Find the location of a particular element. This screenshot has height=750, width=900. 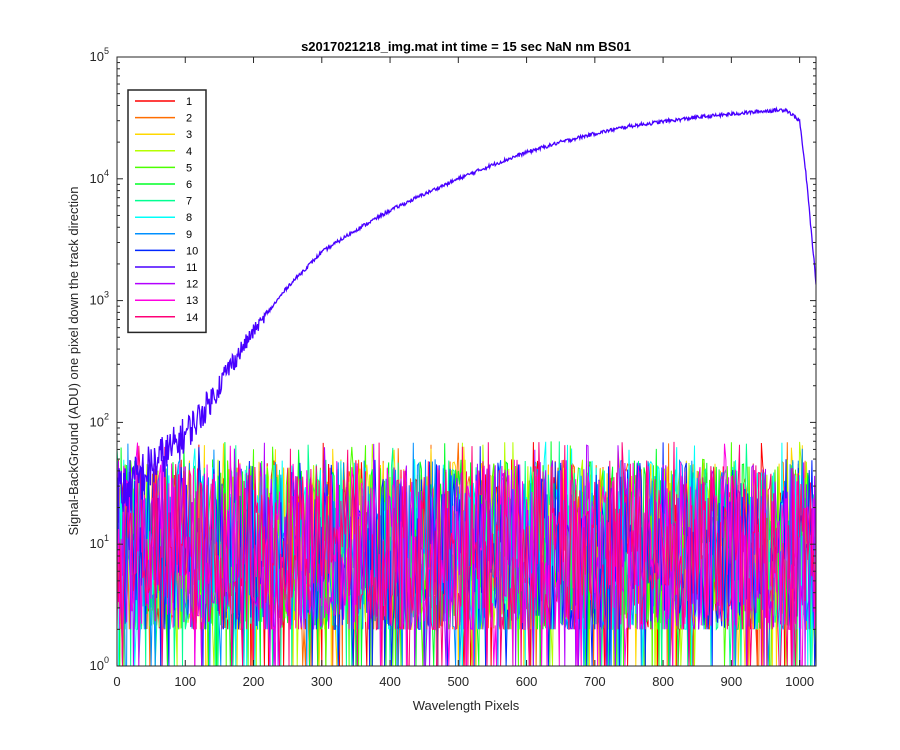

x-axis-label: Wavelength Pixels is located at coordinates (466, 705).